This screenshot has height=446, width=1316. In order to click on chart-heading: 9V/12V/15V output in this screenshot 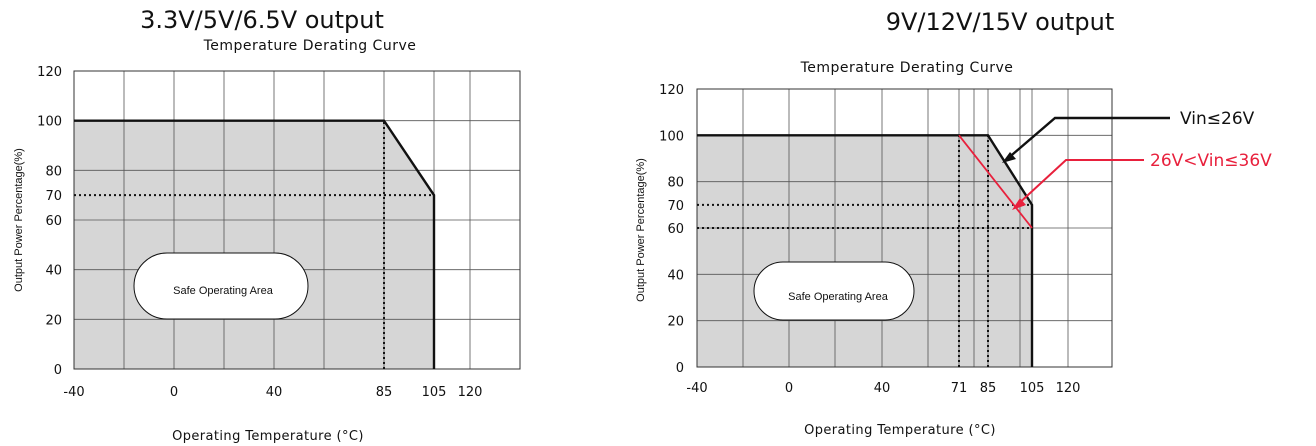, I will do `click(1000, 22)`.